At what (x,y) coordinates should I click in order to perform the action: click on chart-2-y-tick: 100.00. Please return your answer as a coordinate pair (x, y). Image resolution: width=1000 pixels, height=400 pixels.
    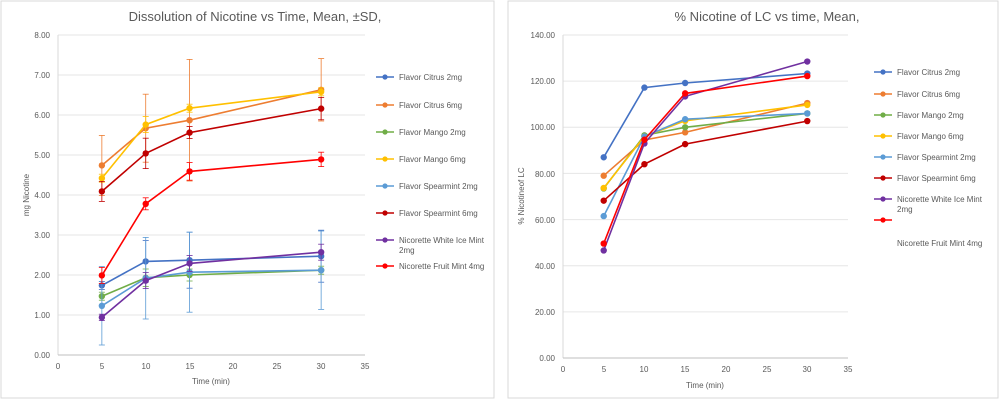
    Looking at the image, I should click on (543, 127).